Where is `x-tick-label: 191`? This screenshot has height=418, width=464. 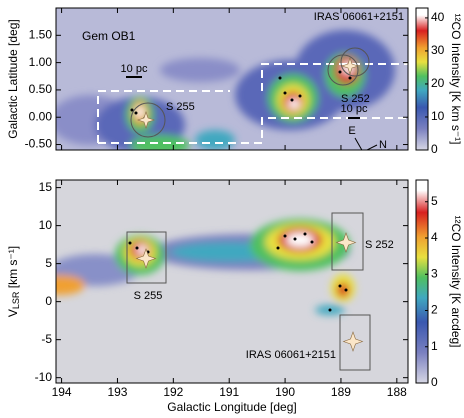 x-tick-label: 191 is located at coordinates (229, 392).